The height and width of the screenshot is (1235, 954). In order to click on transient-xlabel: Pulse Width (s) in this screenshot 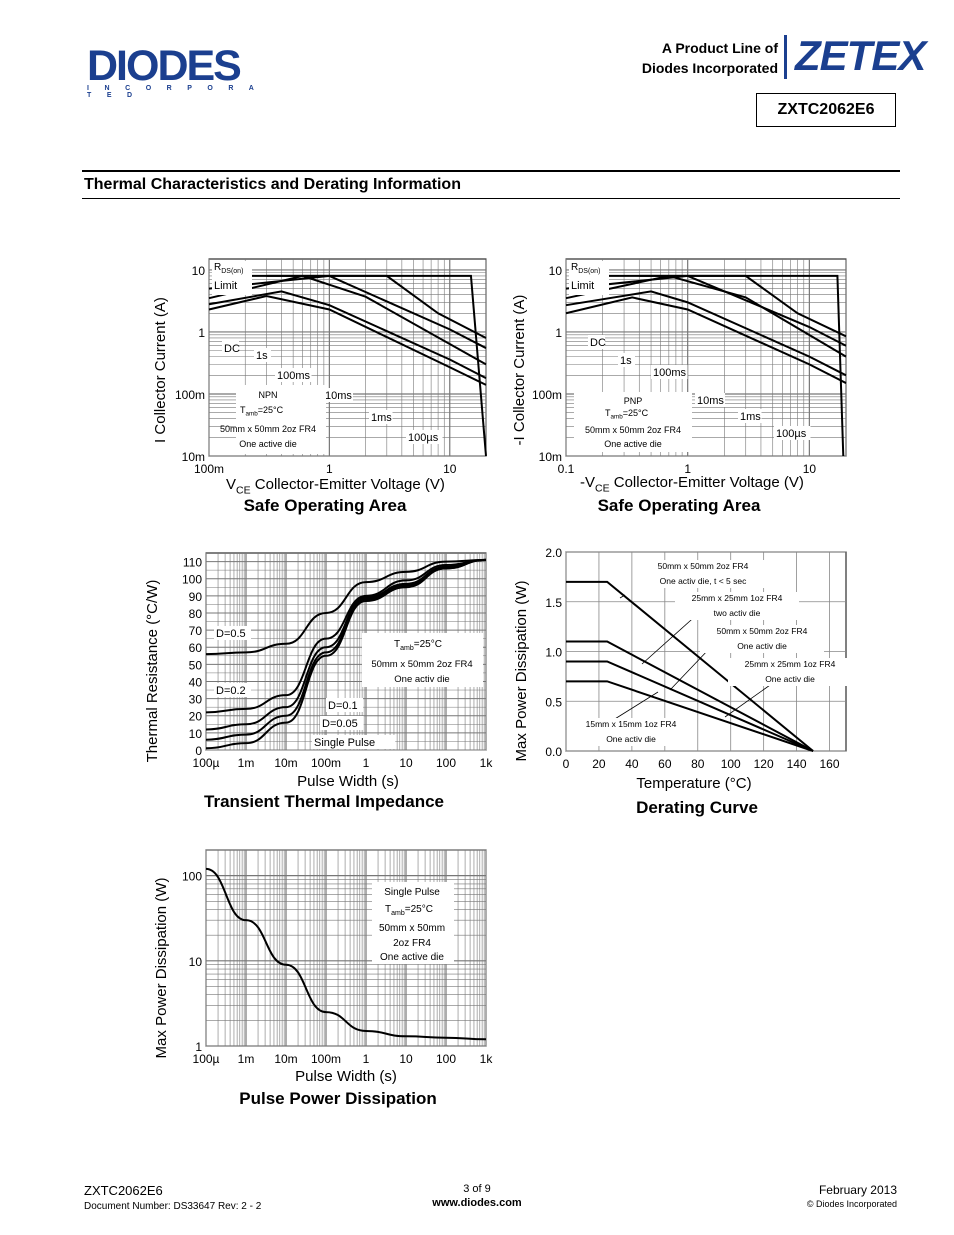, I will do `click(348, 781)`.